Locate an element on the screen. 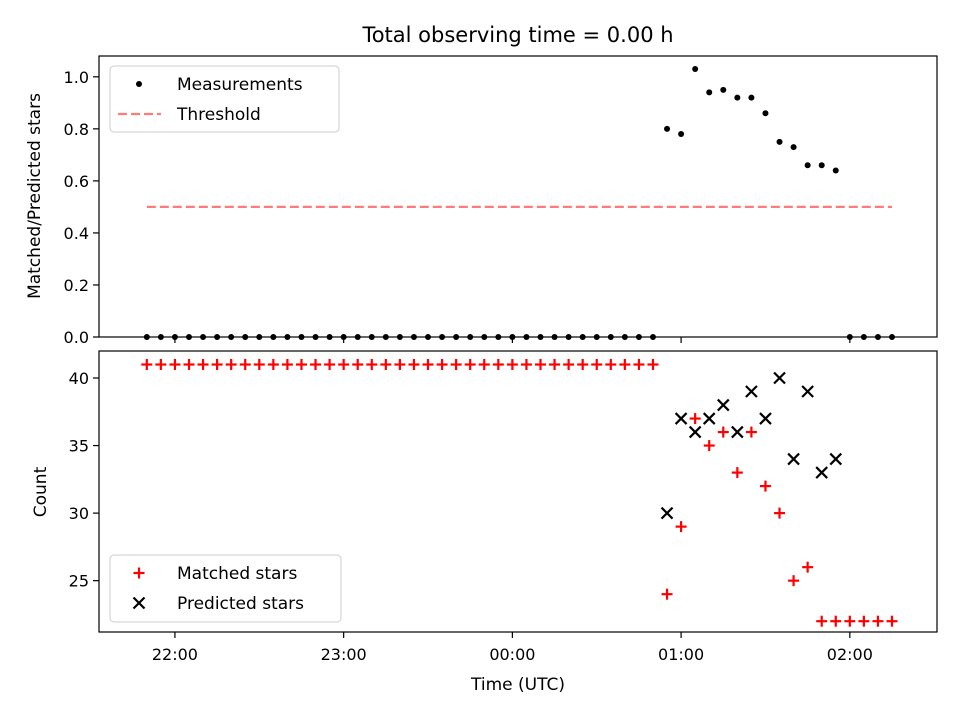 This screenshot has width=960, height=720. top-y-tick-label: 0.6 is located at coordinates (76, 181).